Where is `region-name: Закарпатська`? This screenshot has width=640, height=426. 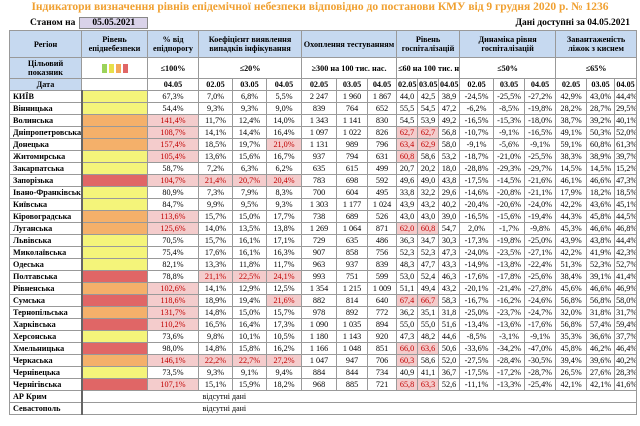
region-name: Закарпатська is located at coordinates (46, 168).